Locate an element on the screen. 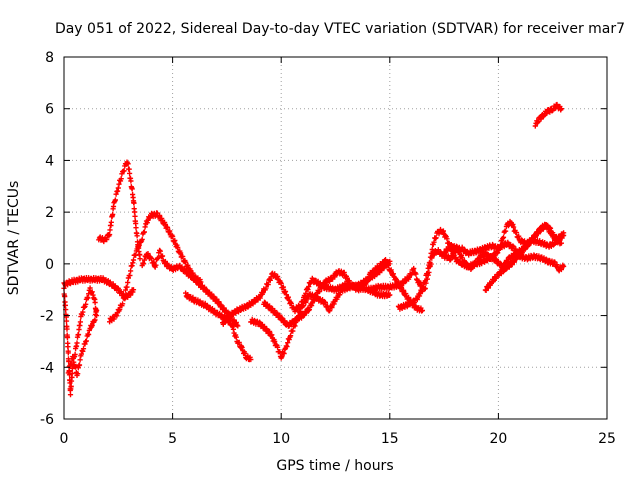  y-tick-label: 8 is located at coordinates (49, 58).